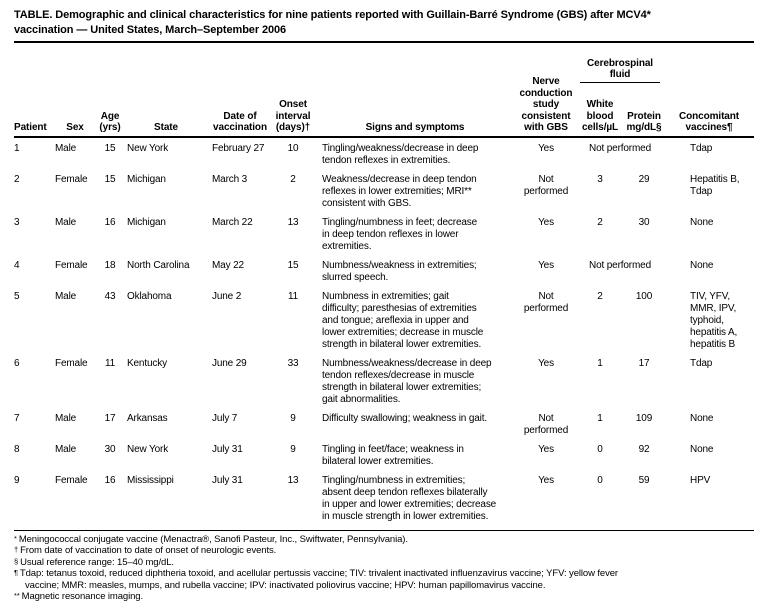 Image resolution: width=767 pixels, height=603 pixels. I want to click on table-cell: 8, so click(17, 449).